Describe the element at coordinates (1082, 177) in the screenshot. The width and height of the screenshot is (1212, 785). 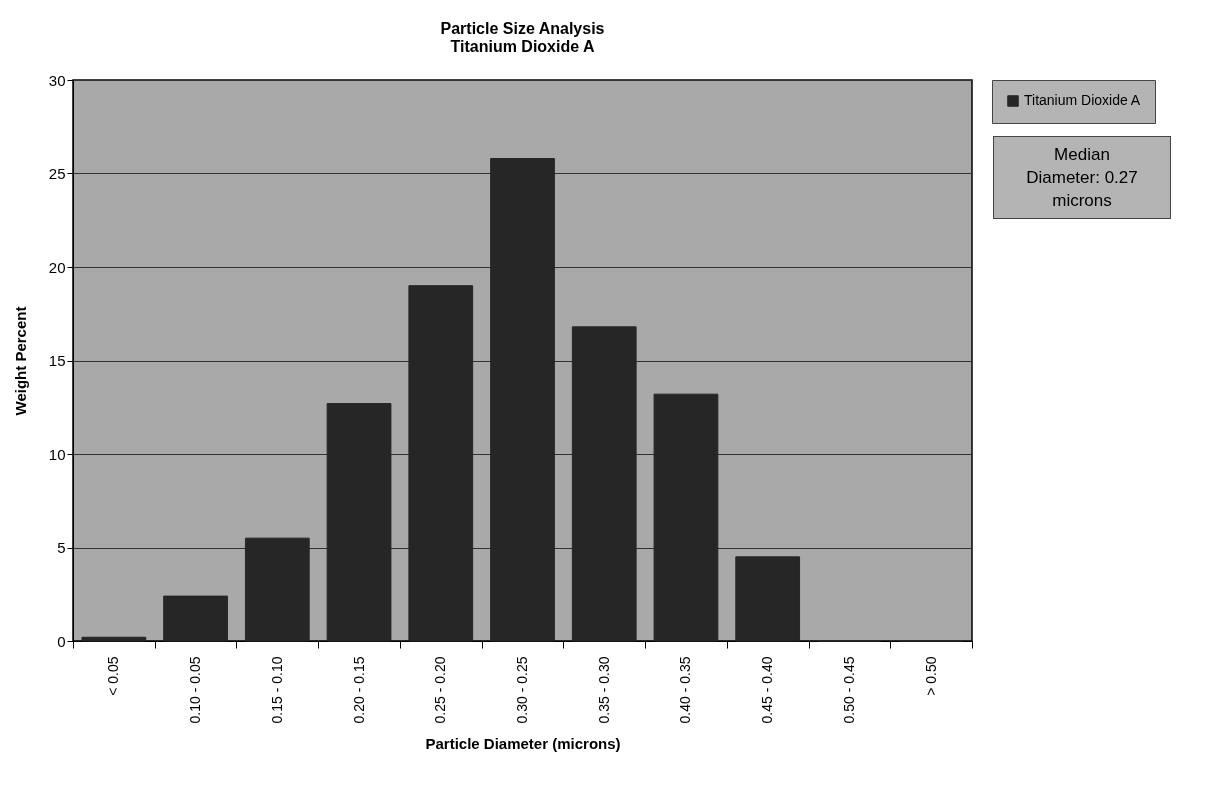
I see `text: Median Diameter: 0.27 microns` at that location.